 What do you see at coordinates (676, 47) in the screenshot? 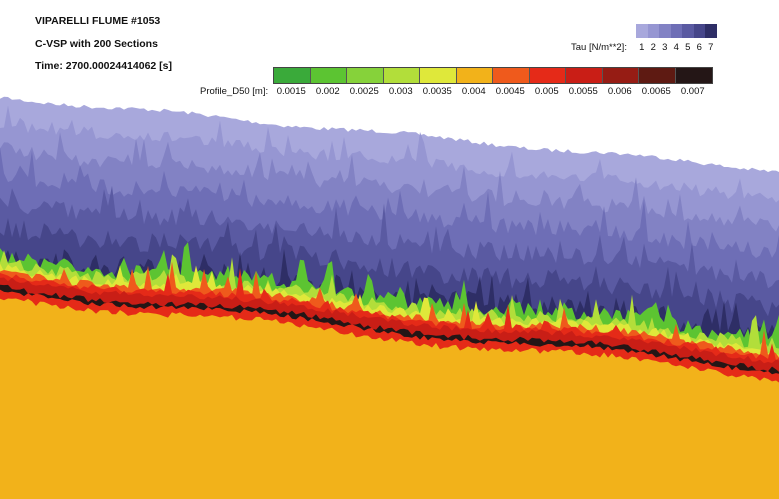
I see `tau-tick-label: 4` at bounding box center [676, 47].